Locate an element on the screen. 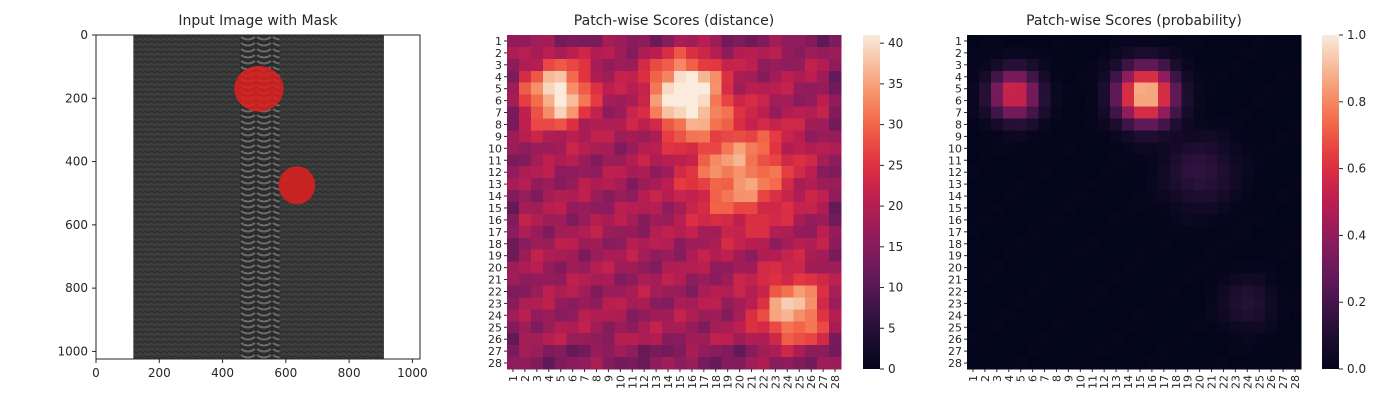  col-tick-label: 22 is located at coordinates (1223, 382).